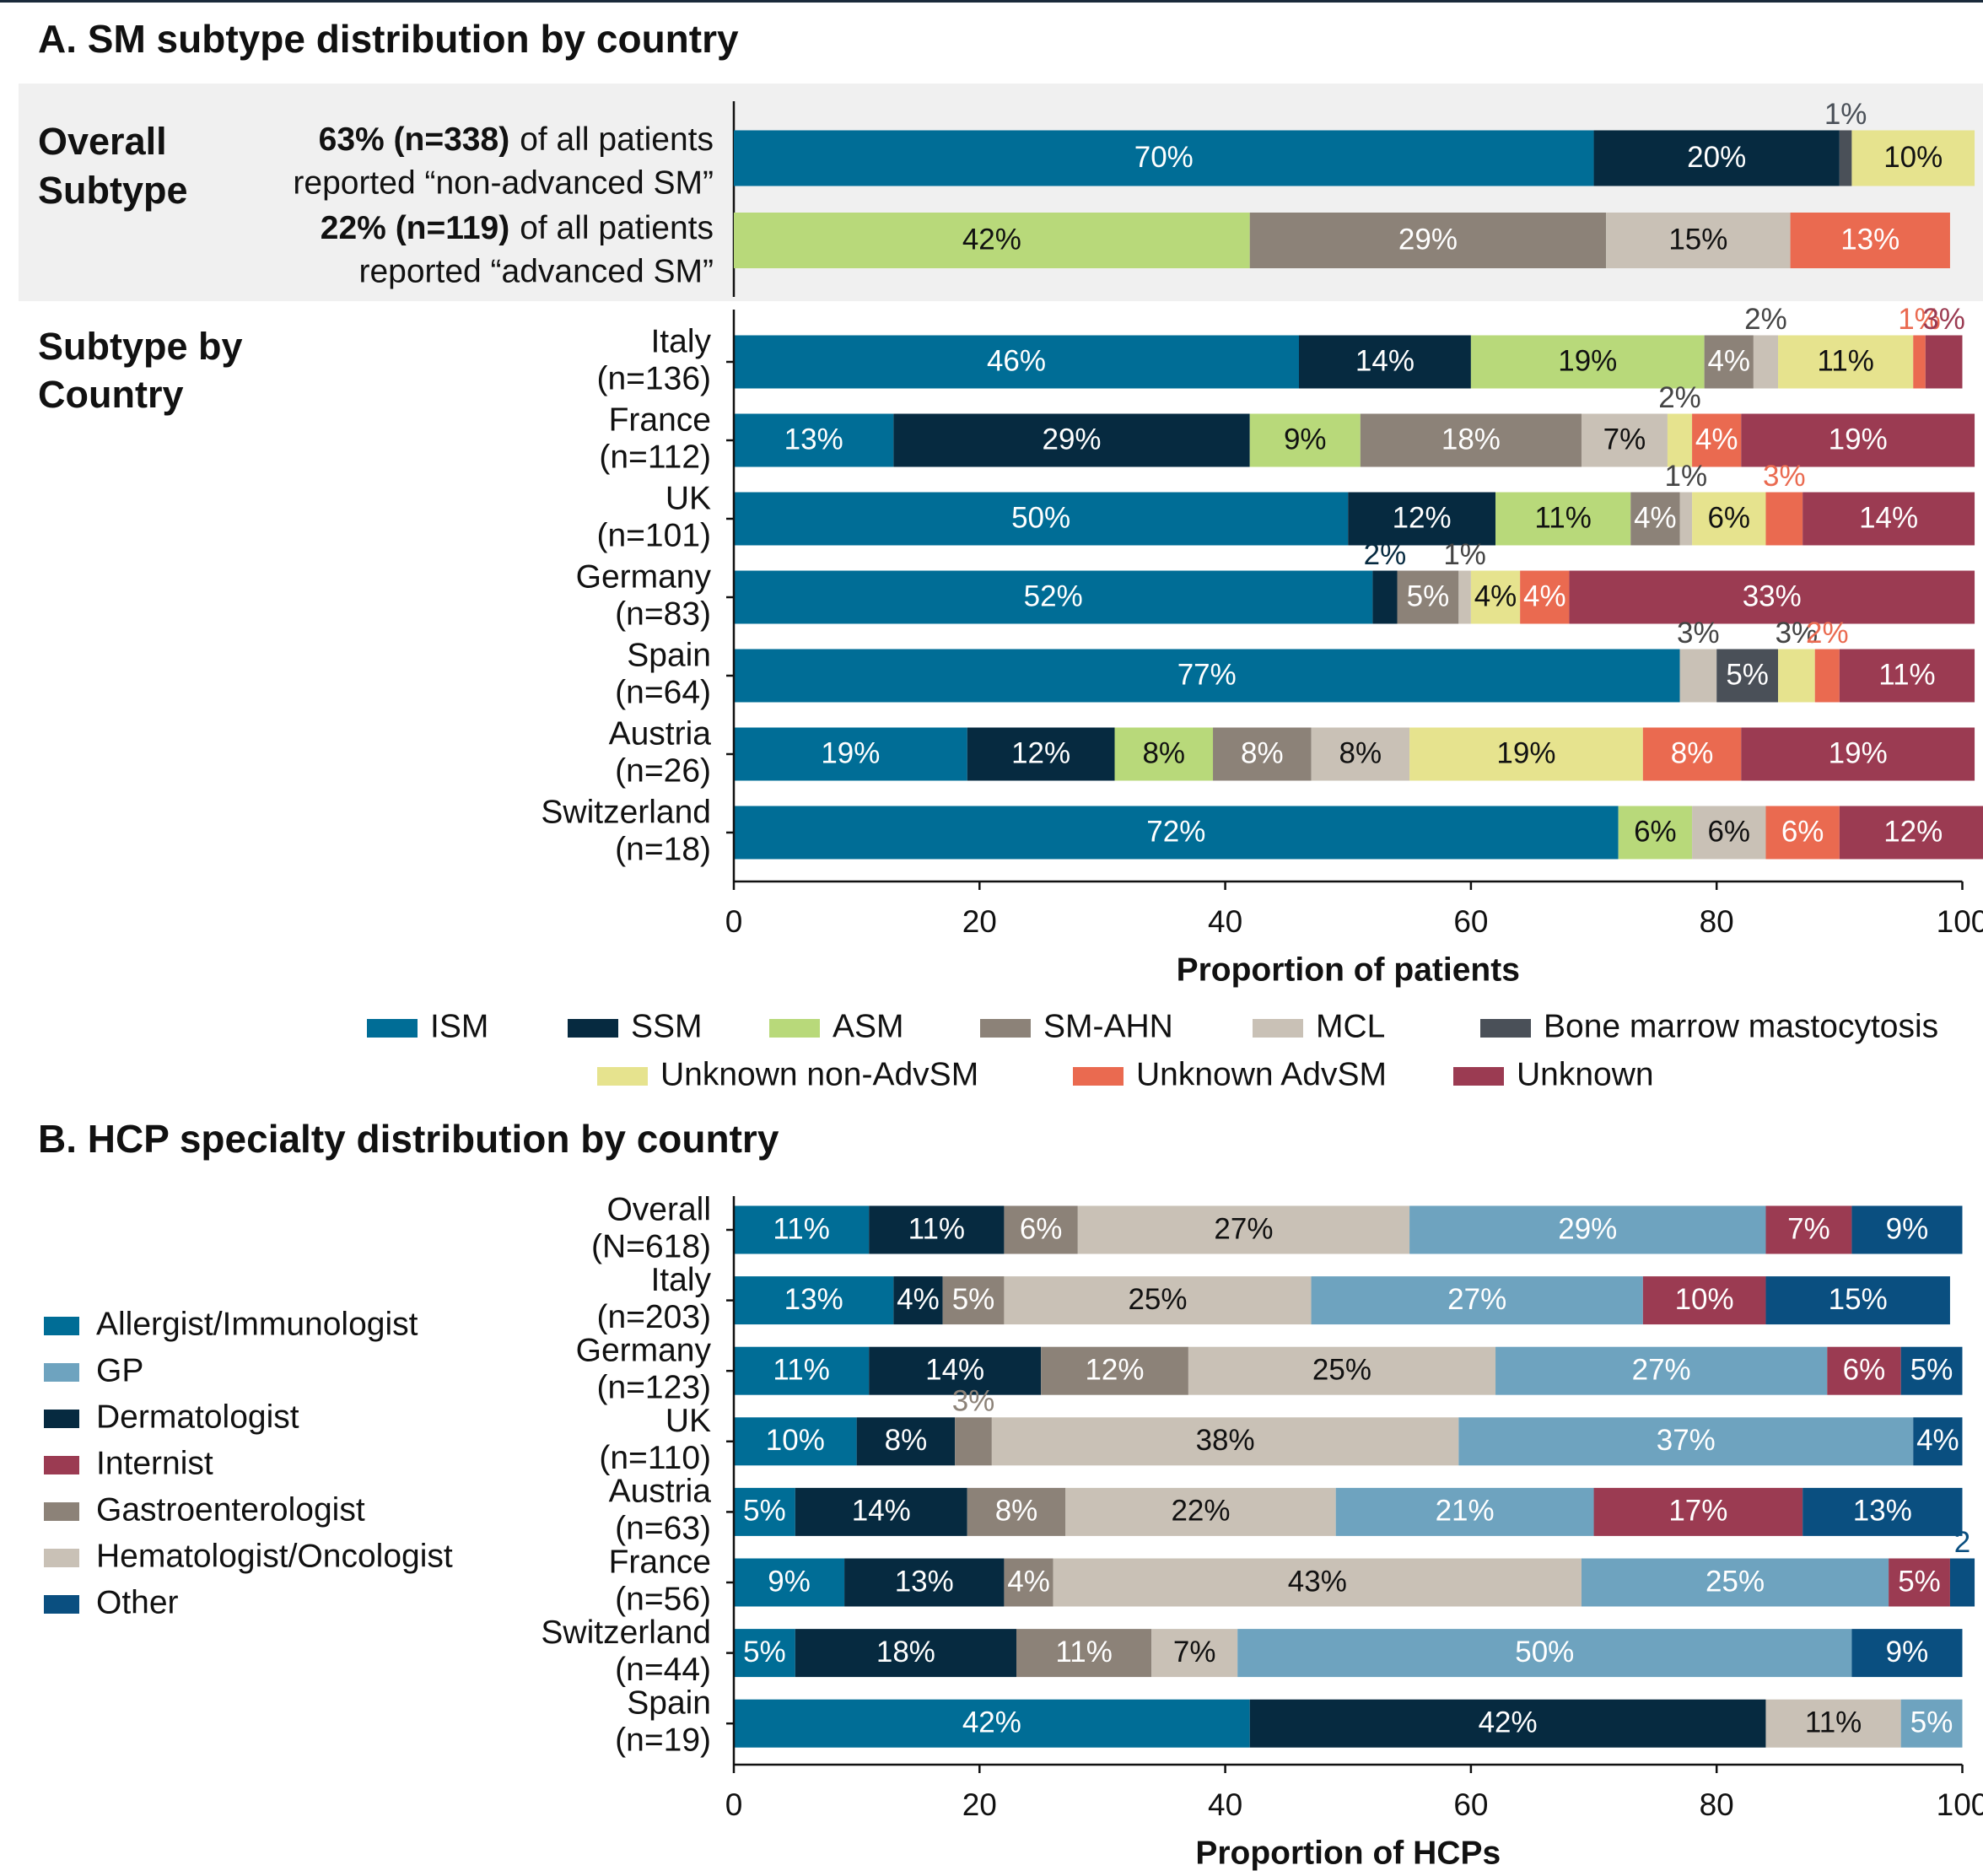 Image resolution: width=1983 pixels, height=1876 pixels. Describe the element at coordinates (868, 1026) in the screenshot. I see `legend-label: ASM` at that location.